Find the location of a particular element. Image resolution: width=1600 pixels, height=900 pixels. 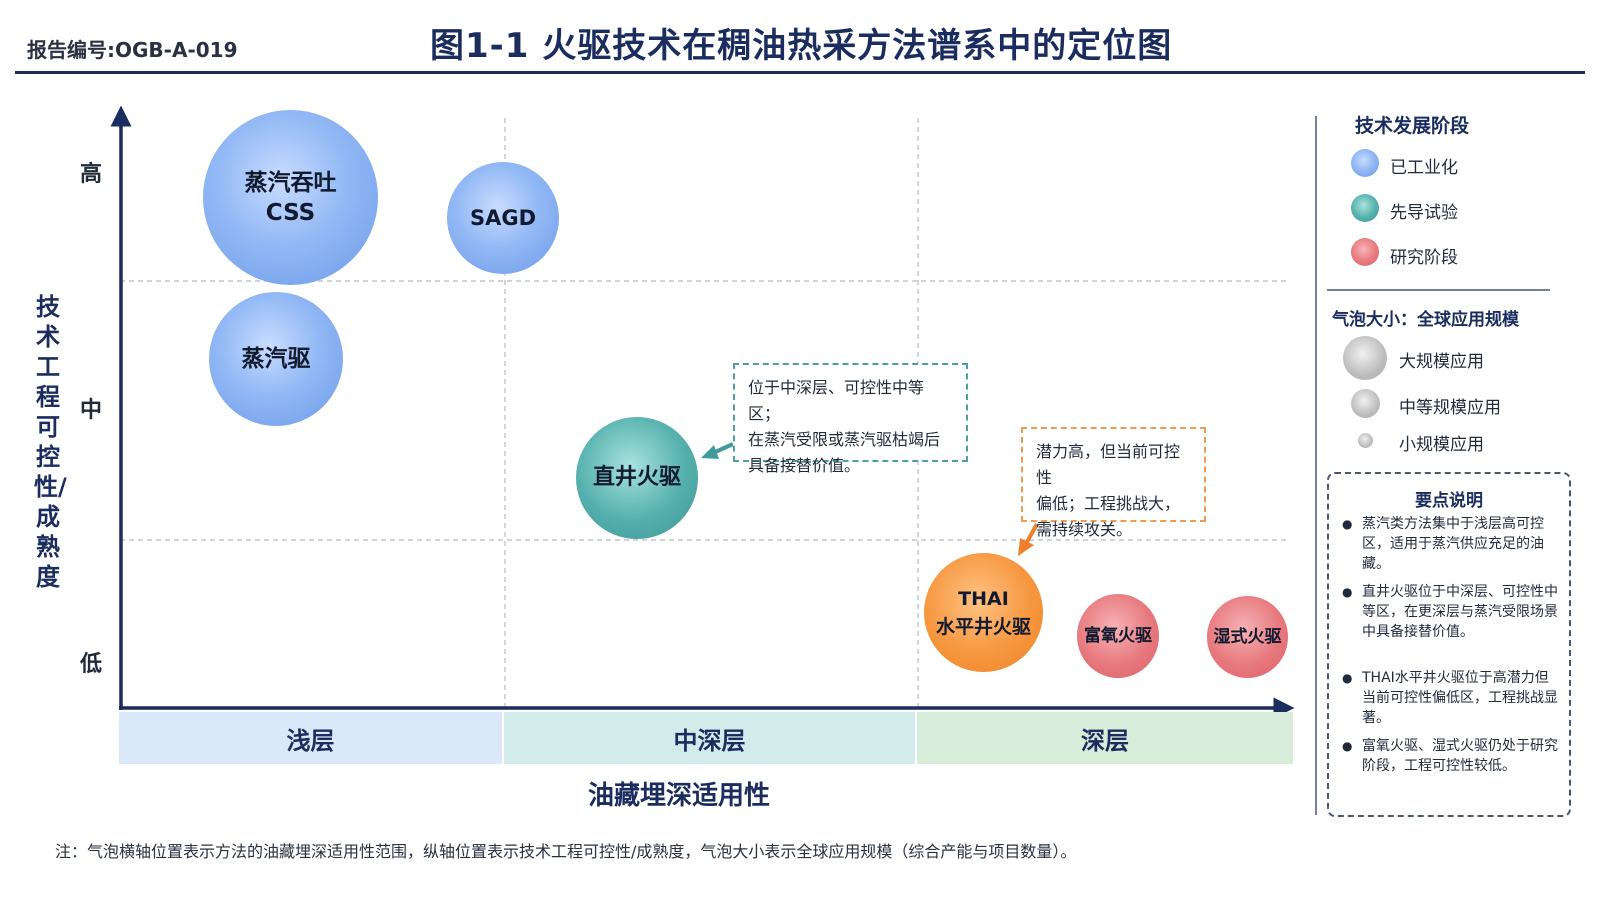

page-title: 图1-1 火驱技术在稠油热采方法谱系中的定位图 is located at coordinates (801, 46).